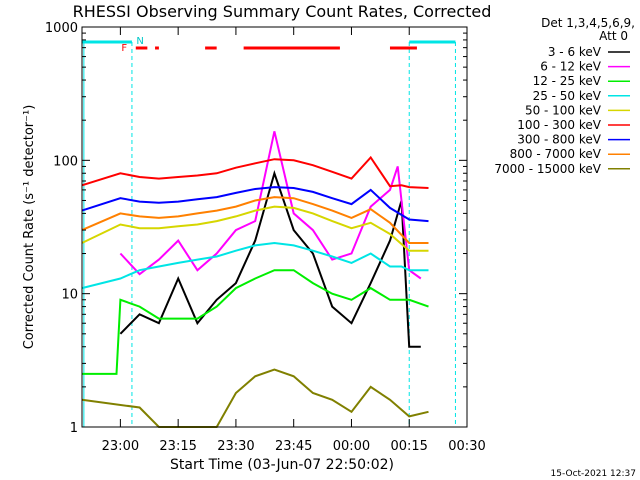  I want to click on y-tick-label: 1000, so click(61, 28).